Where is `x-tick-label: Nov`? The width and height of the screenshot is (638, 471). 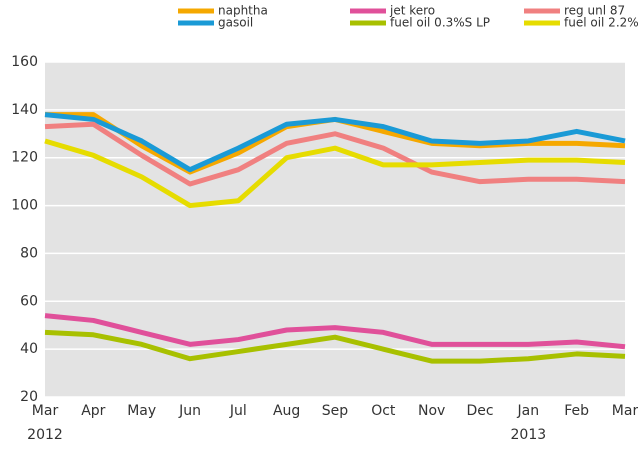
x-tick-label: Nov is located at coordinates (431, 411).